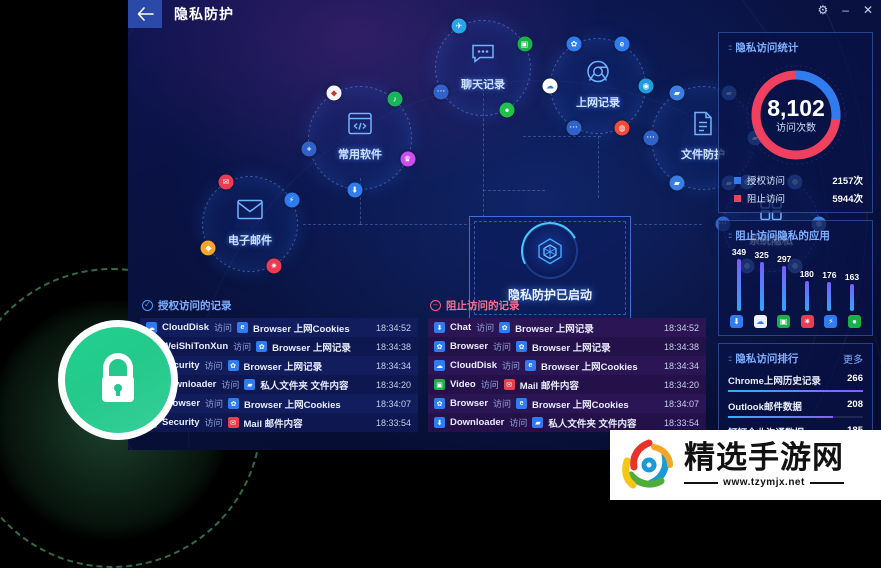 This screenshot has width=881, height=568. I want to click on legend-value: 5944次, so click(847, 199).